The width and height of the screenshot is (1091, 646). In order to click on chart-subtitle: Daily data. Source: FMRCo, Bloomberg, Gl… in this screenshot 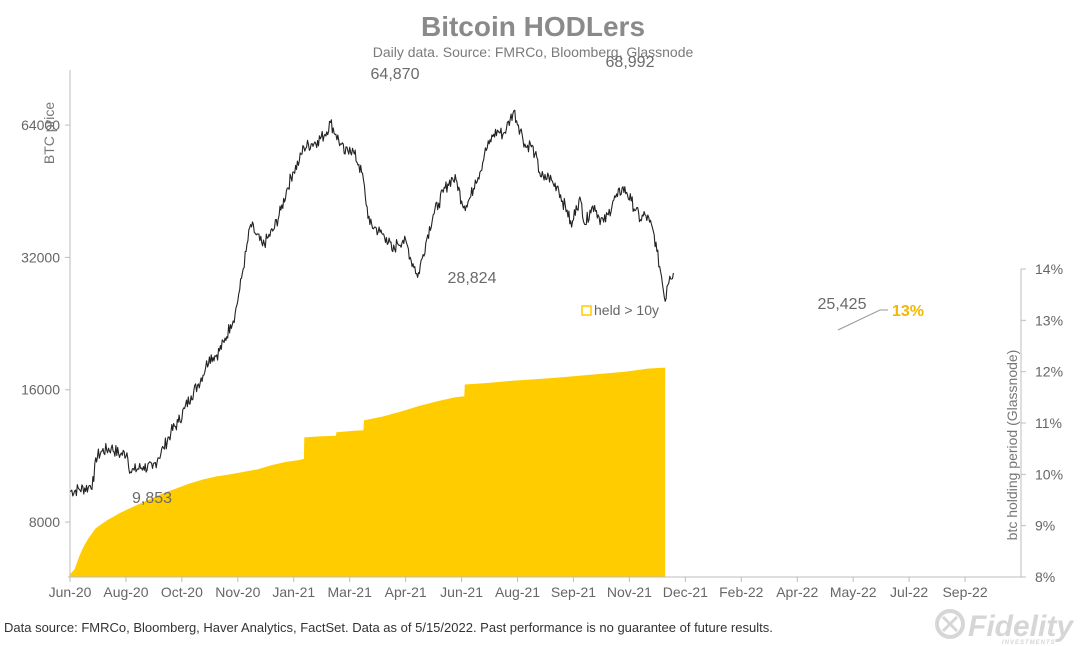, I will do `click(533, 52)`.